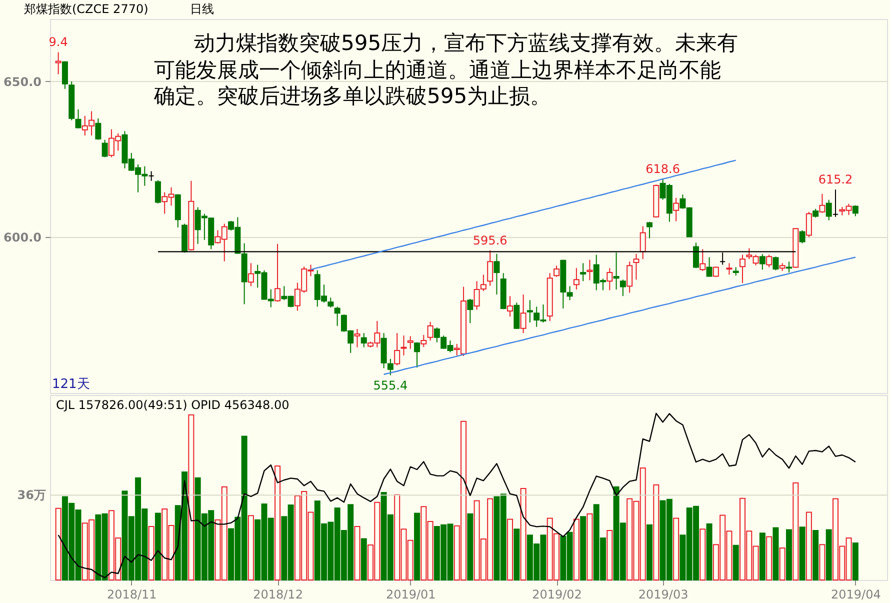 This screenshot has height=603, width=892. I want to click on y-tick-label: 600.0, so click(23, 237).